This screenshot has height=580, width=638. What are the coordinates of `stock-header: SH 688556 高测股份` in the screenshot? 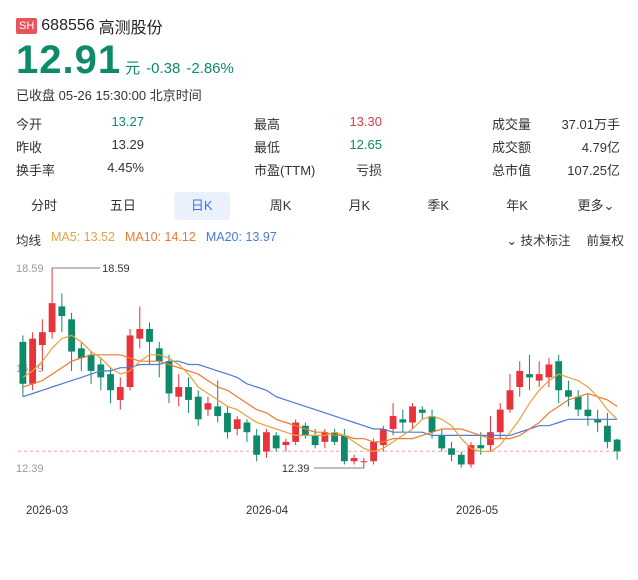 It's located at (89, 26).